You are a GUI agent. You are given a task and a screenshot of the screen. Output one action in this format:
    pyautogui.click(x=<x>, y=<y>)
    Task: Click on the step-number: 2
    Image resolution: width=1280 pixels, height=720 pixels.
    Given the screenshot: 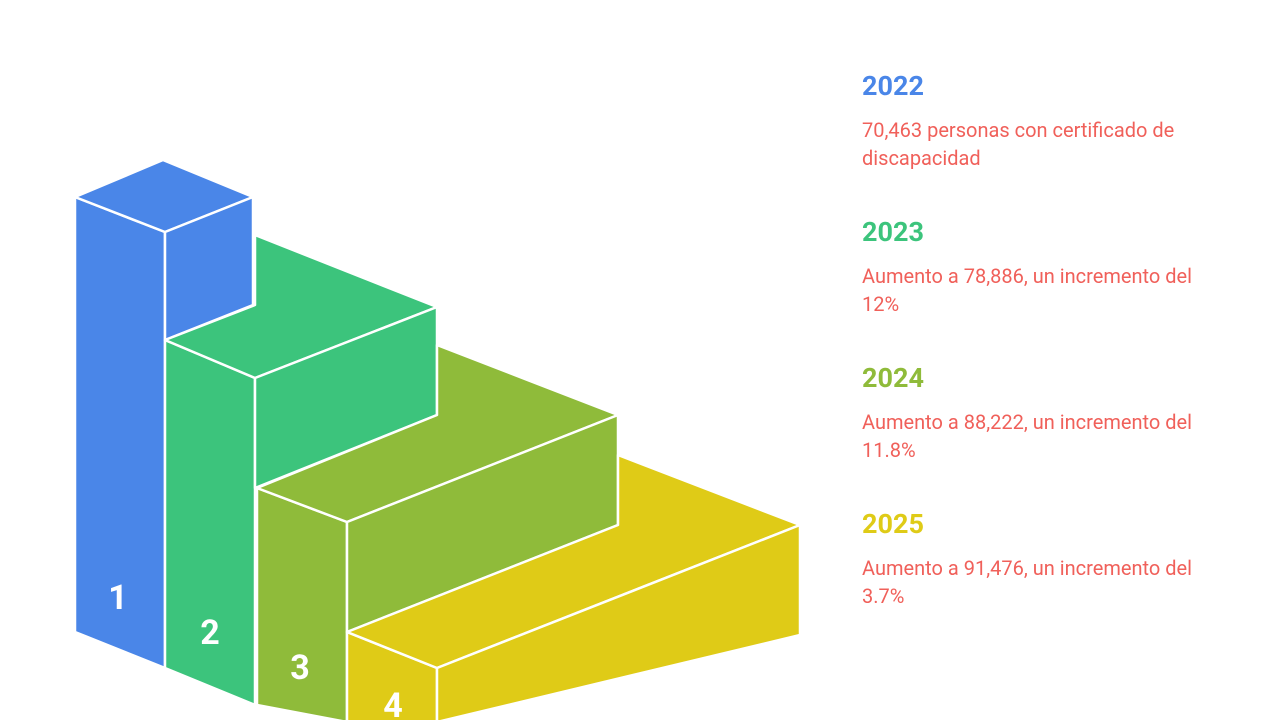 What is the action you would take?
    pyautogui.click(x=210, y=633)
    